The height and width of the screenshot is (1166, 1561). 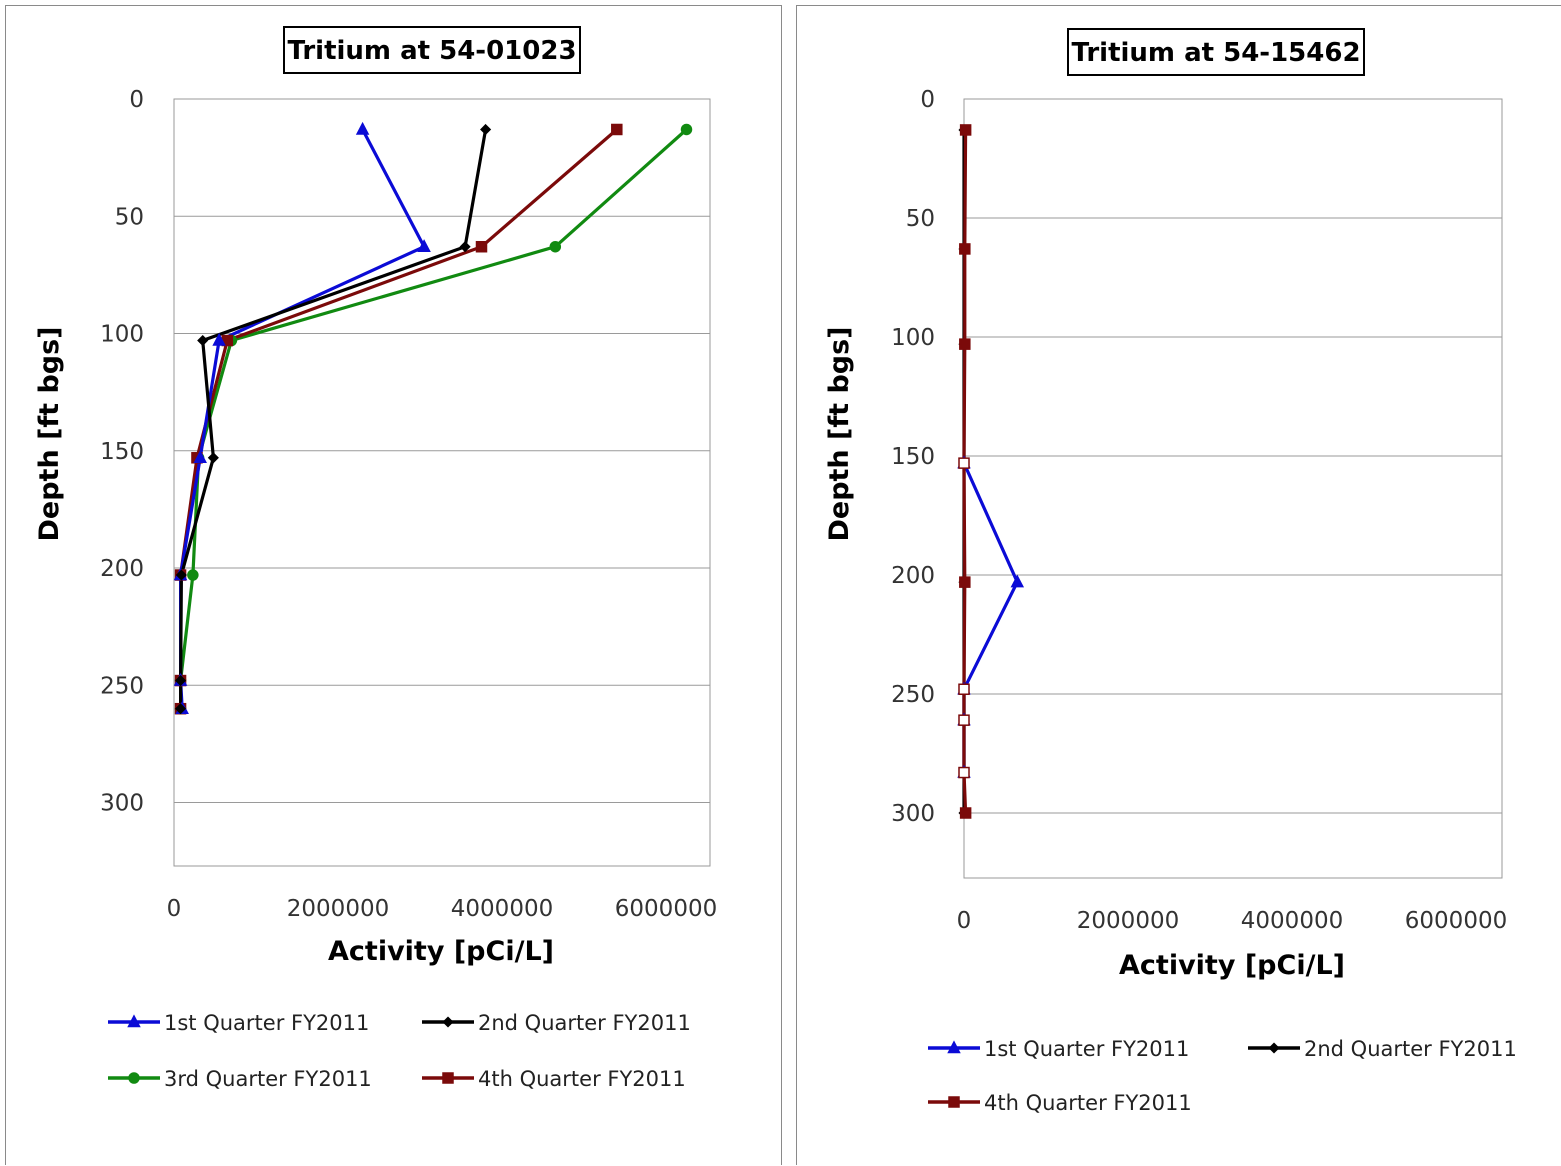 I want to click on chart-title-right: Tritium at 54-15462, so click(x=1215, y=53).